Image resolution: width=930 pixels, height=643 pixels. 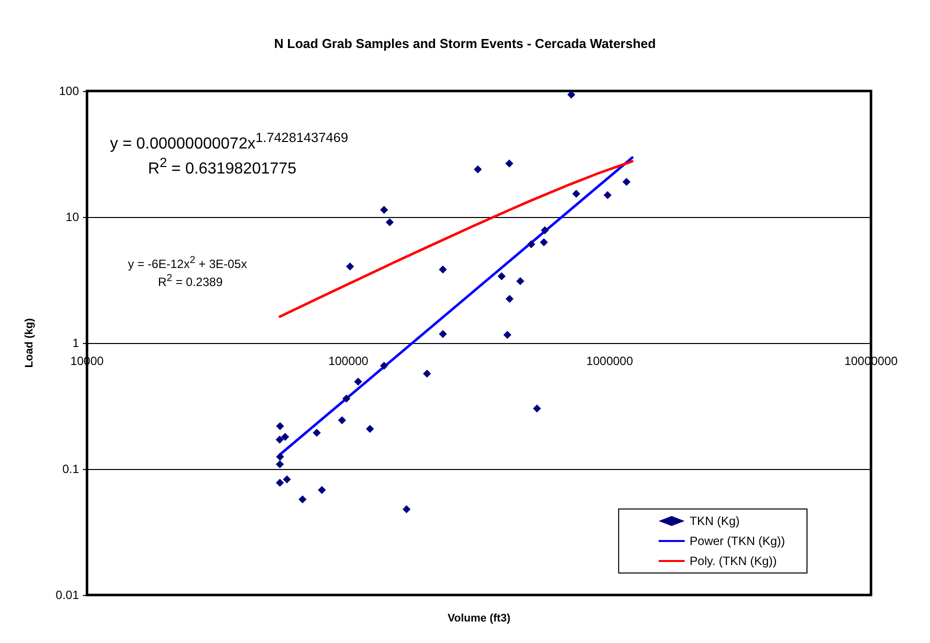 What do you see at coordinates (229, 142) in the screenshot?
I see `annotation: y = 0.00000000072x$^{1.74281437469}$` at bounding box center [229, 142].